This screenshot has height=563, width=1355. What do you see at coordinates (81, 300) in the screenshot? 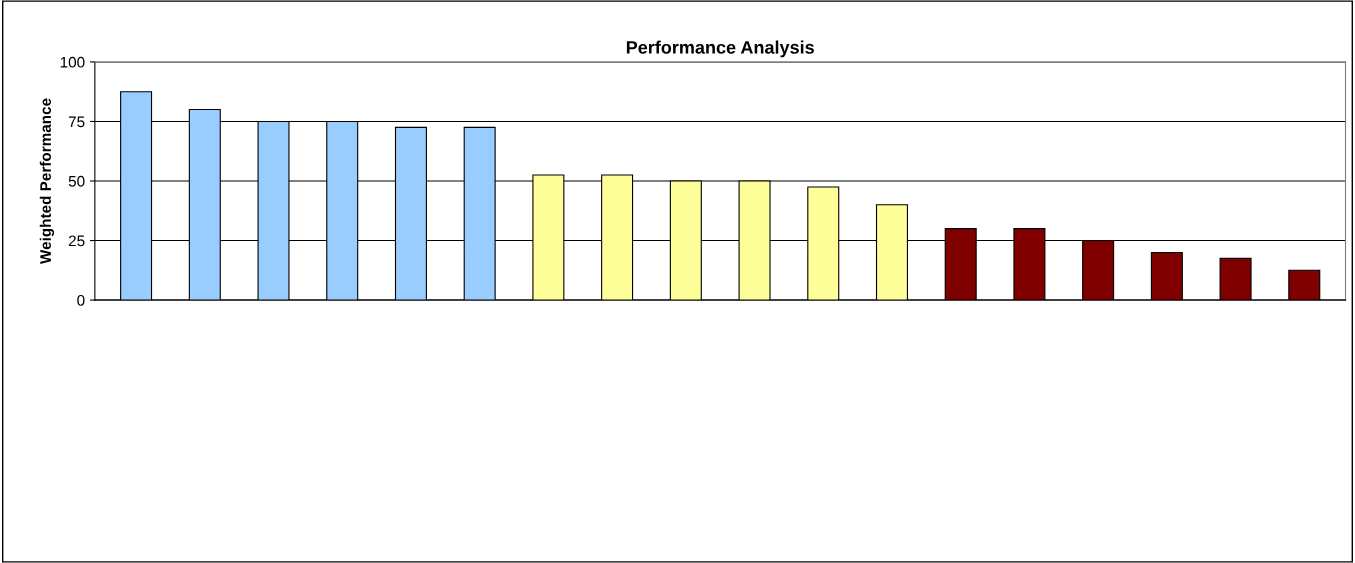
I see `y-tick-label: 0` at bounding box center [81, 300].